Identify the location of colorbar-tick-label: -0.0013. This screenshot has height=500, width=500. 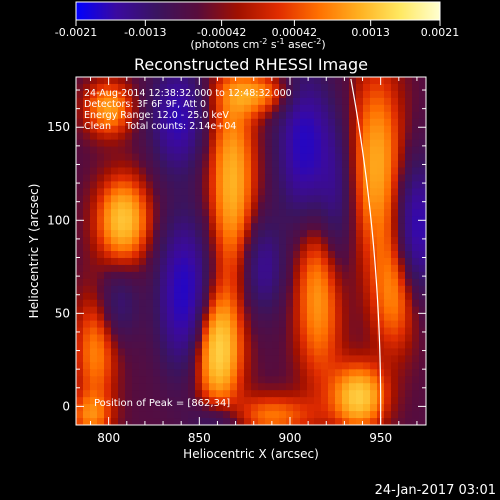
(145, 32).